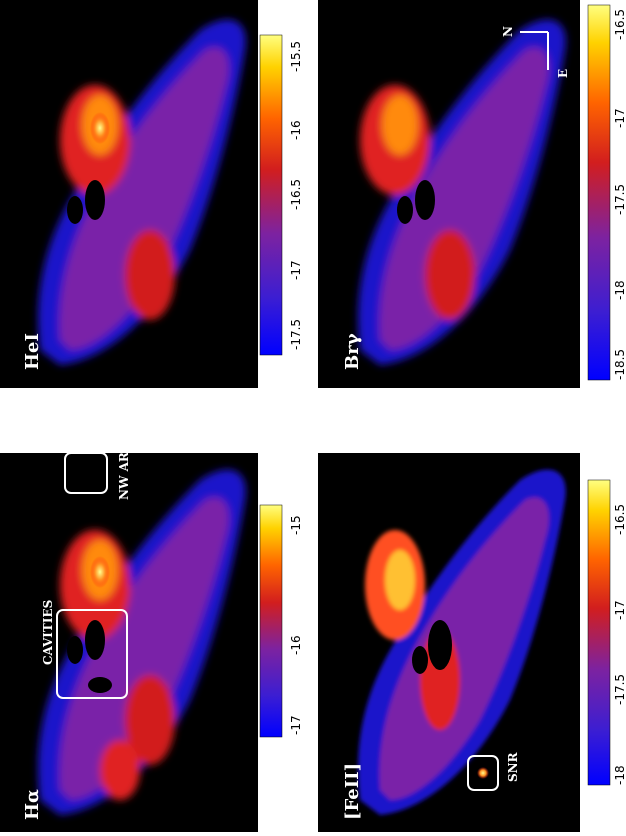  Describe the element at coordinates (86, 473) in the screenshot. I see `nw-arm-box` at that location.